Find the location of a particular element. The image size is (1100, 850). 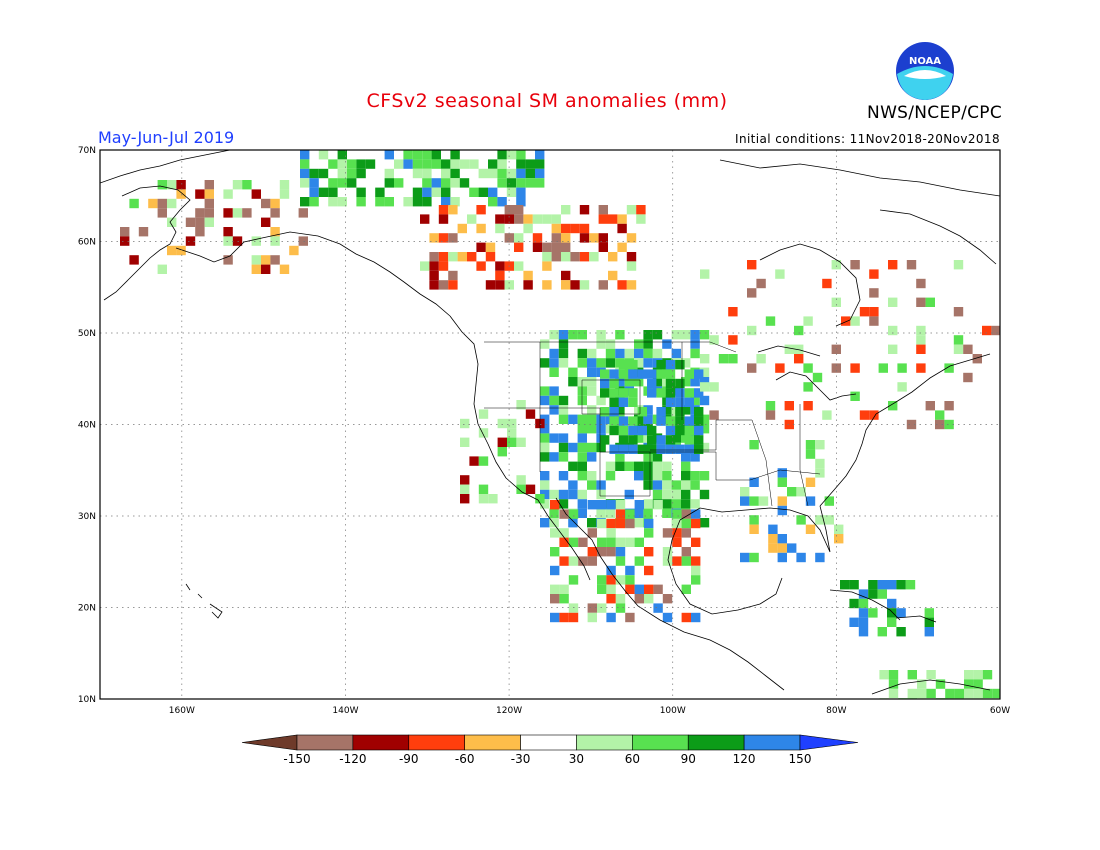

lat-tick-label: 30N is located at coordinates (87, 517).